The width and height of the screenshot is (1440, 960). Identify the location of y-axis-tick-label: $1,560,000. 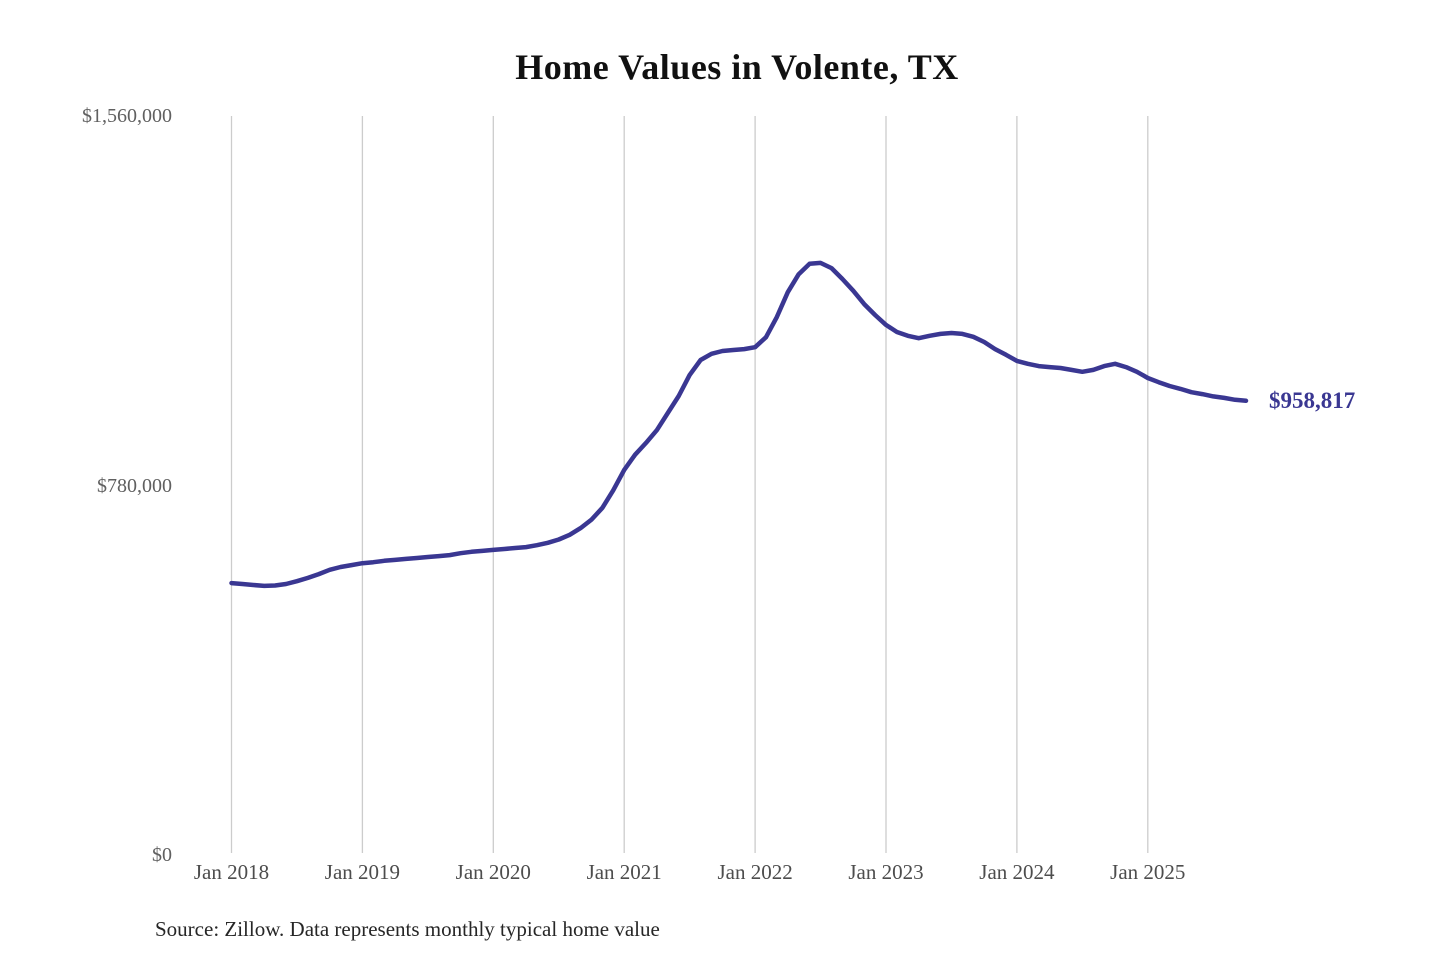
(127, 116).